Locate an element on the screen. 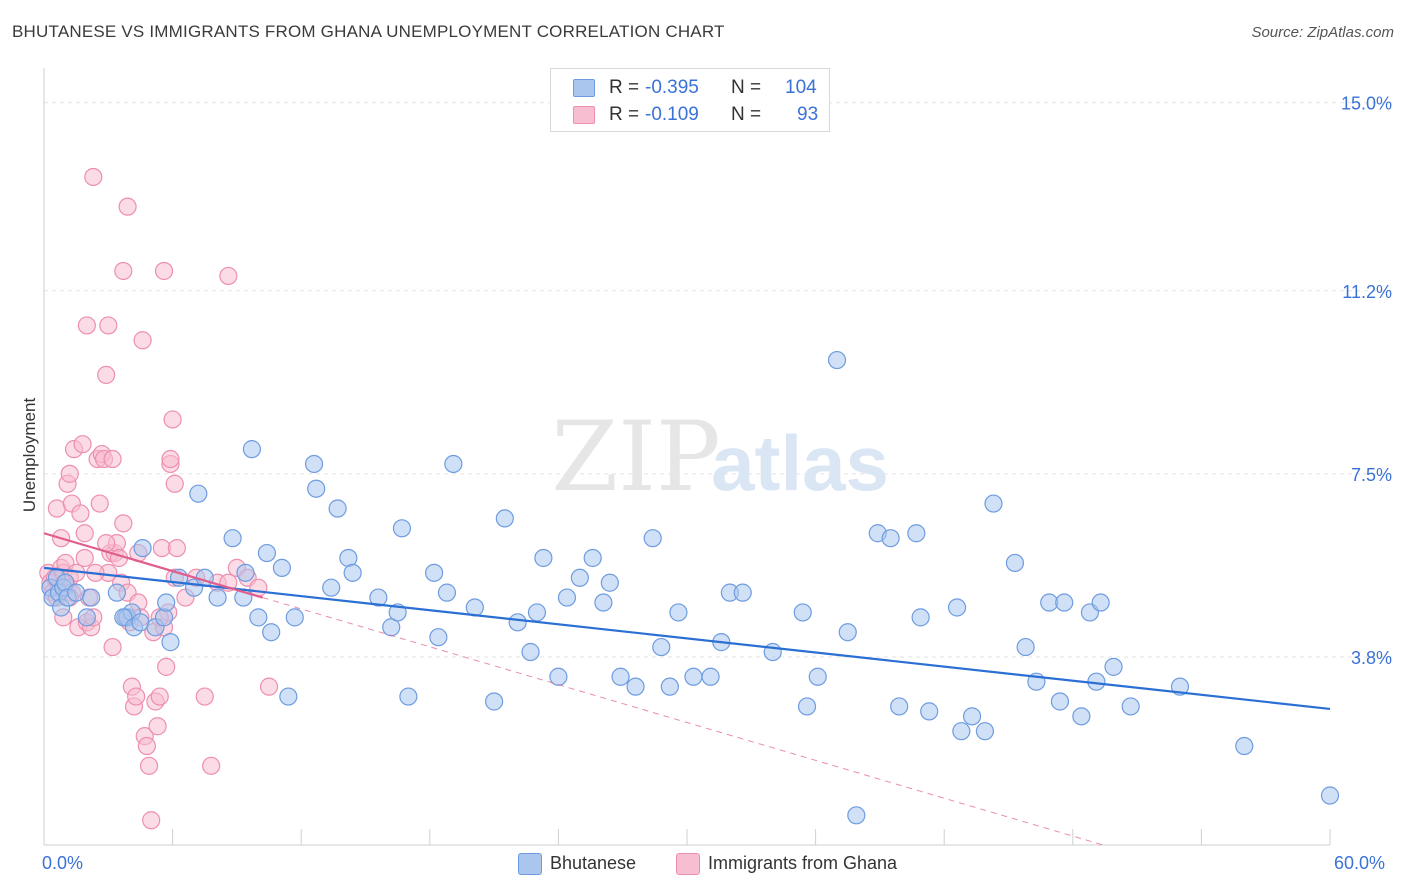  y-axis-label: Unemployment is located at coordinates (29, 455).